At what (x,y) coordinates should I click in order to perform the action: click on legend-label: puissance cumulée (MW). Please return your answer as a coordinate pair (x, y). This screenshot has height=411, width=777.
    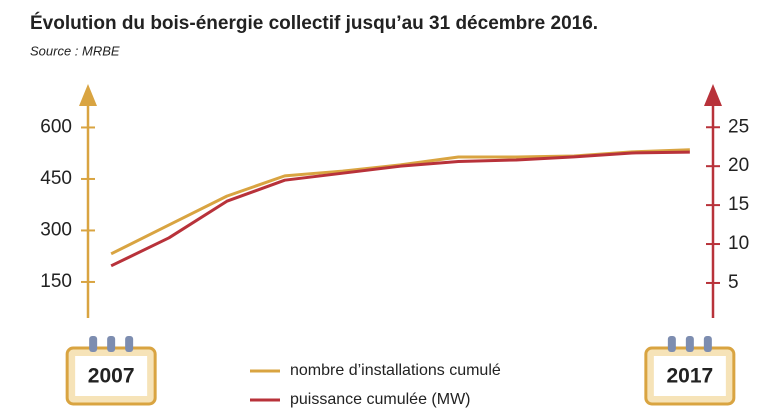
    Looking at the image, I should click on (380, 399).